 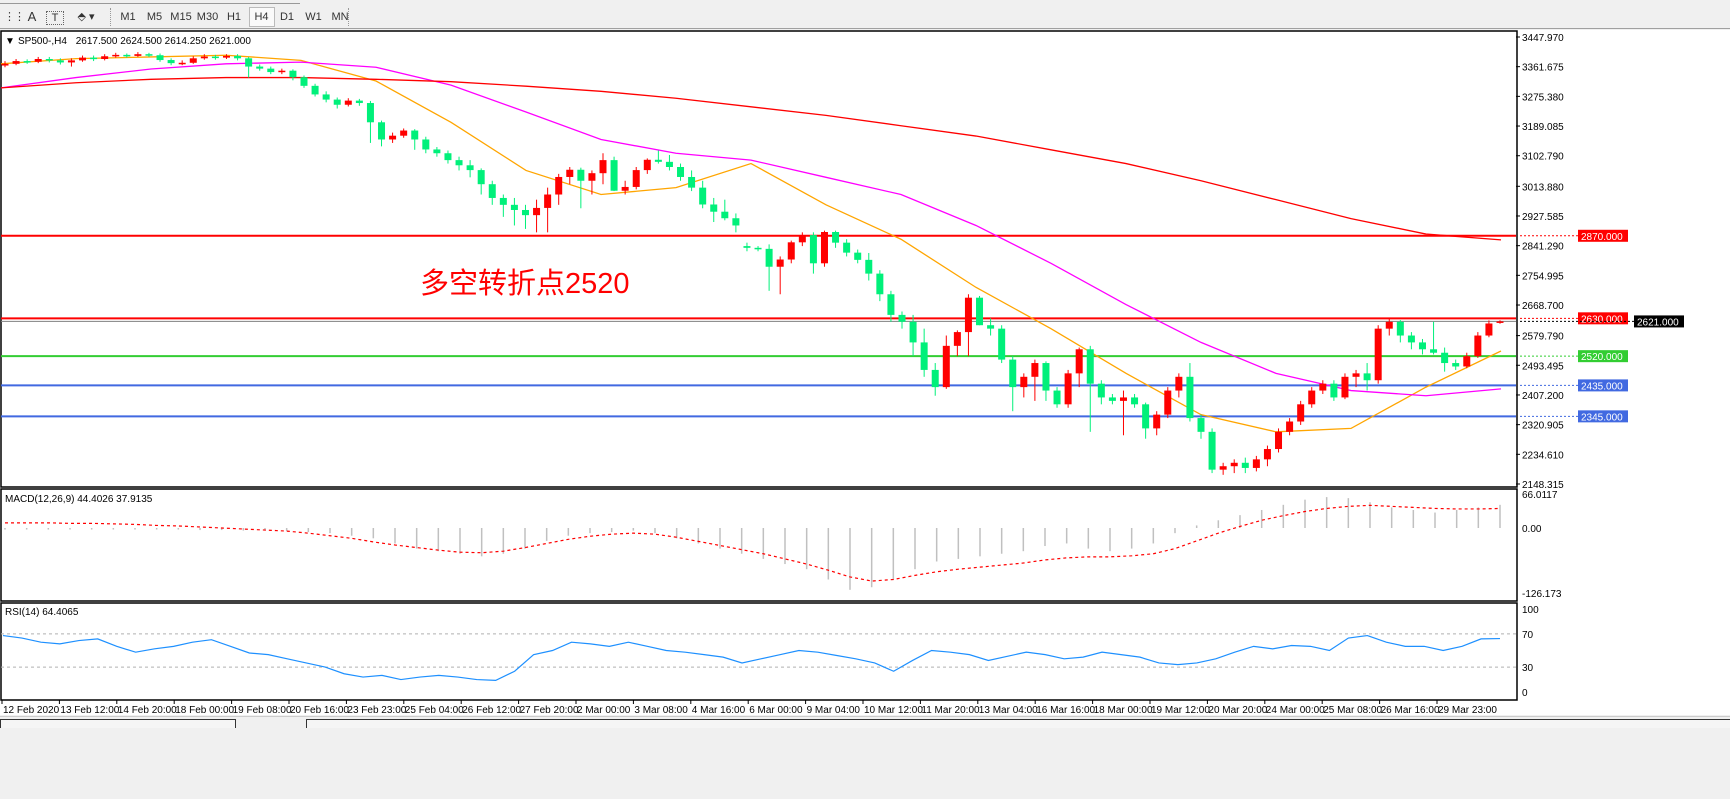 I want to click on price-tick-label: 2148.315, so click(x=1543, y=485).